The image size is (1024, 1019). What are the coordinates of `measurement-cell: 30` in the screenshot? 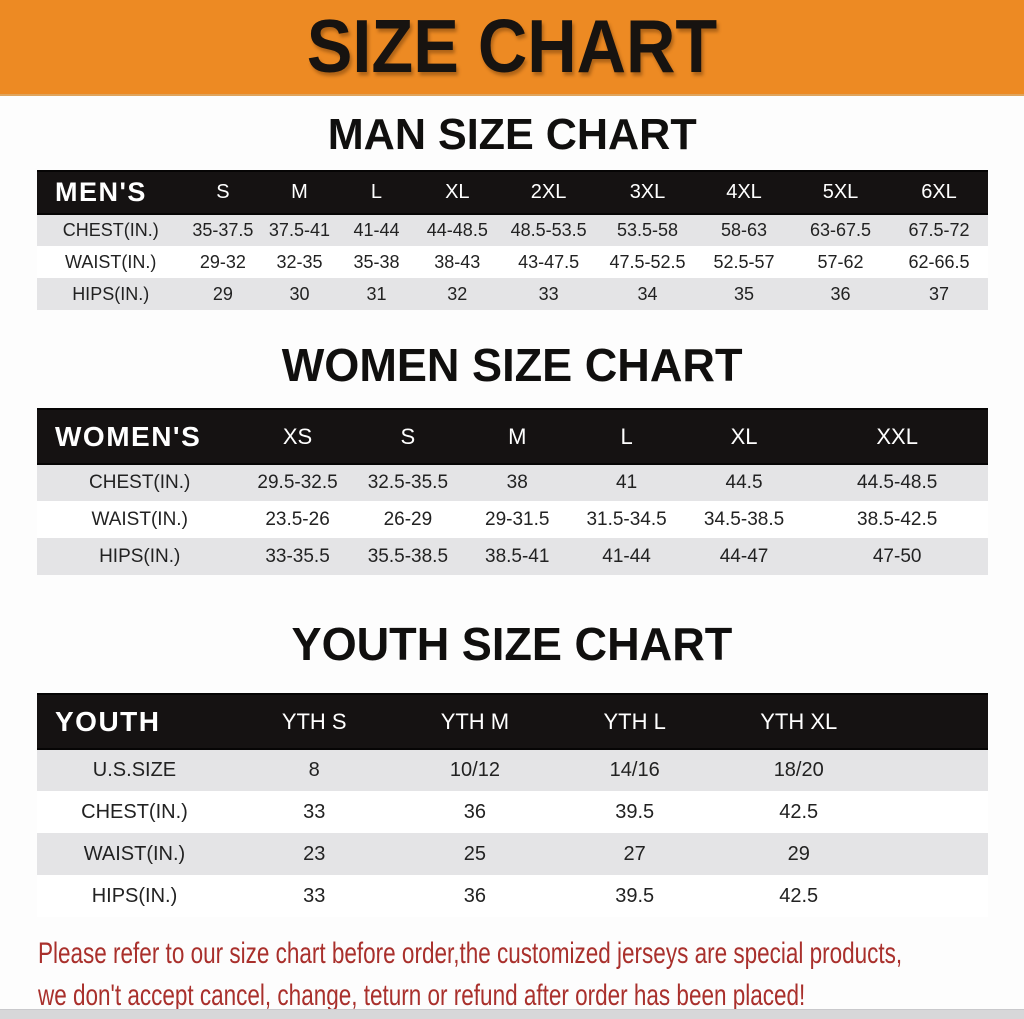 It's located at (299, 294).